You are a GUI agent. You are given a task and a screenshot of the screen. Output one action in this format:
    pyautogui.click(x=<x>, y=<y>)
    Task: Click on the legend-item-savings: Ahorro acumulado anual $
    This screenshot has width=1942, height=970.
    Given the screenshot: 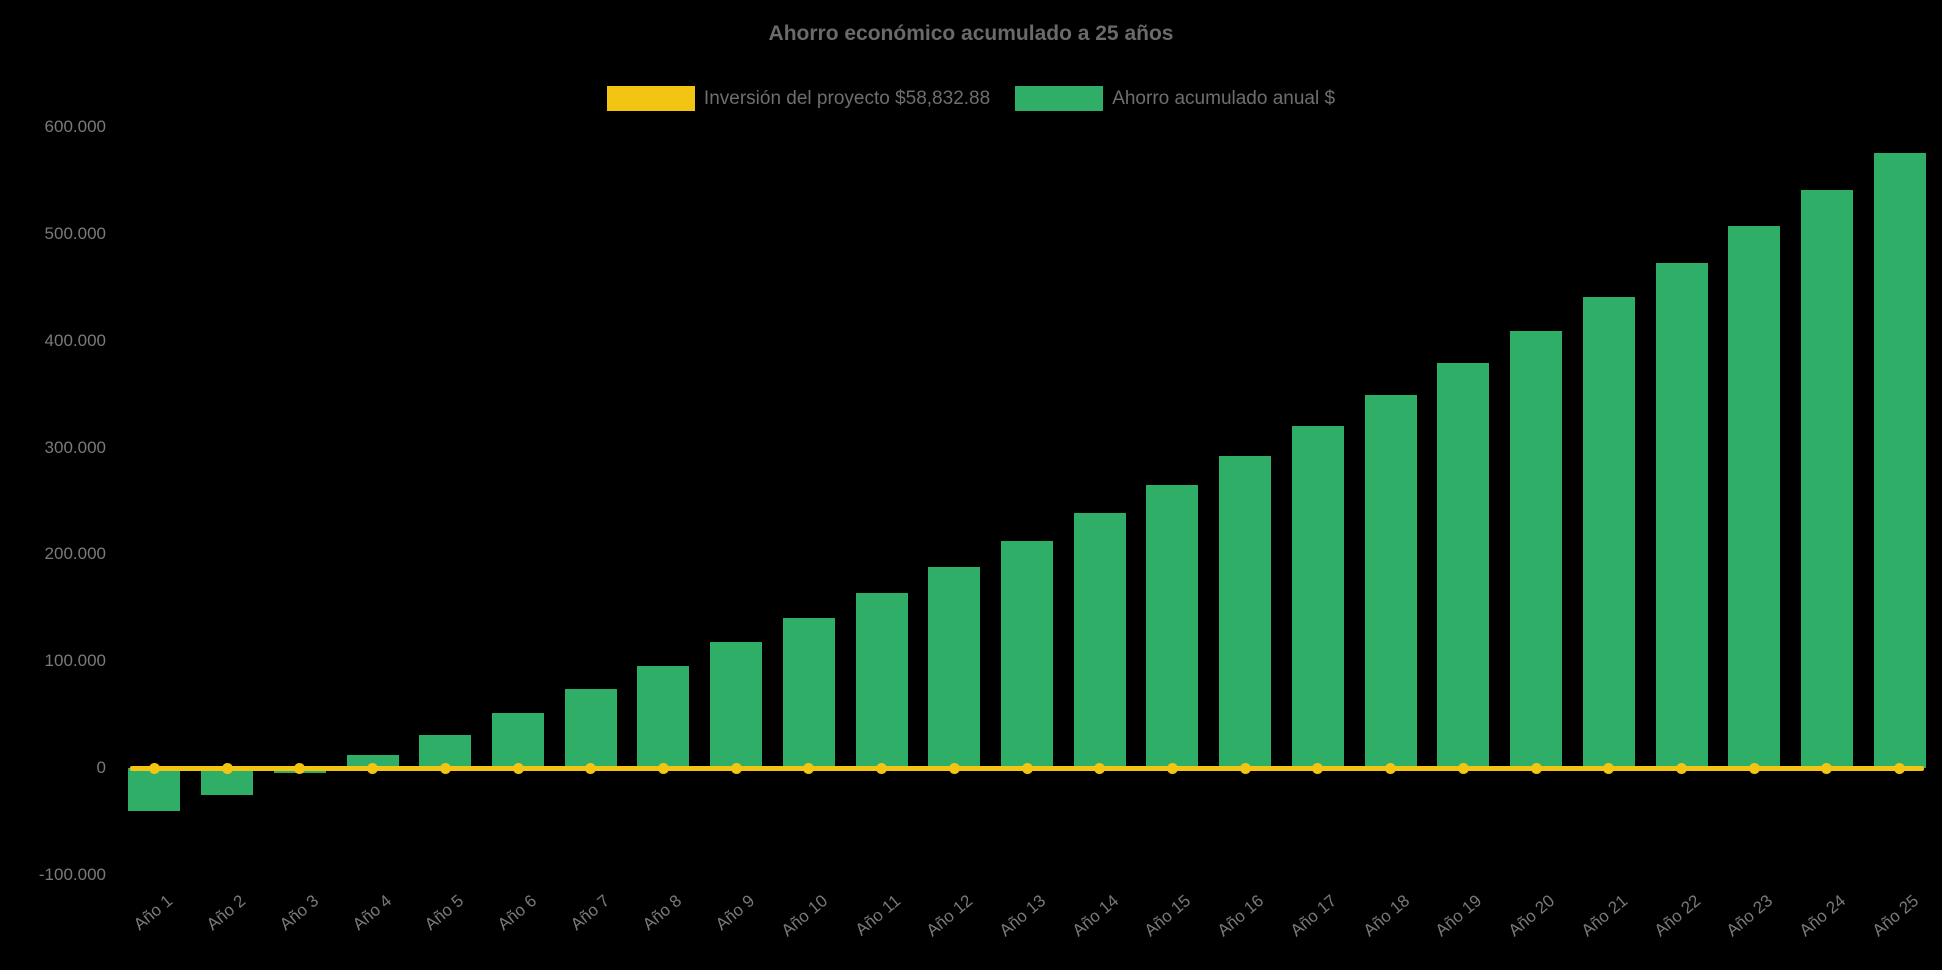 What is the action you would take?
    pyautogui.click(x=1175, y=98)
    